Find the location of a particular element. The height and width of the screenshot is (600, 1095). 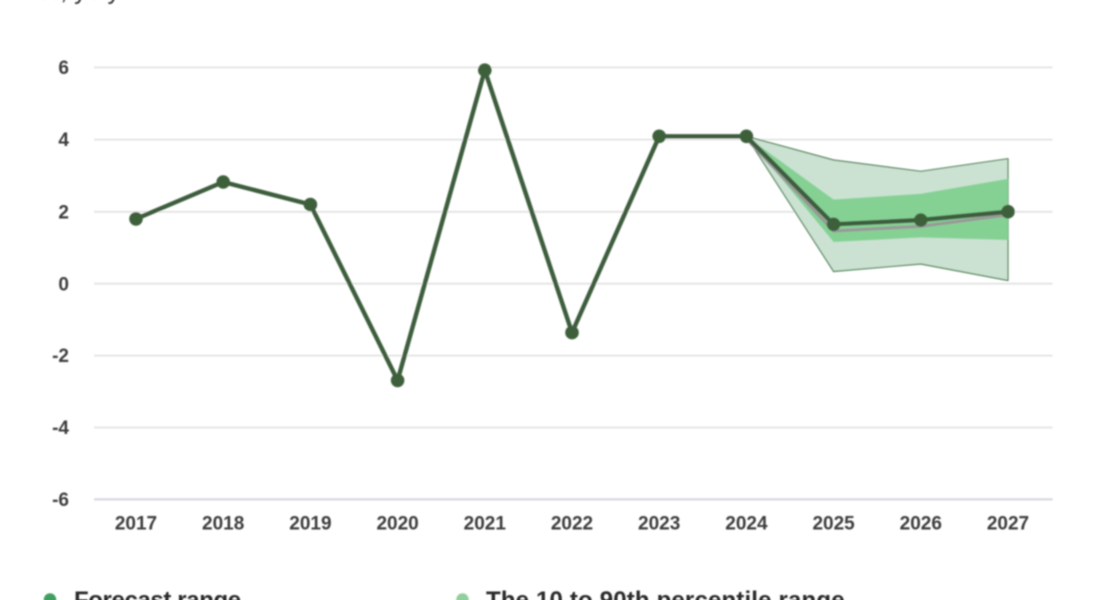

svg-text: 2023 is located at coordinates (659, 524).